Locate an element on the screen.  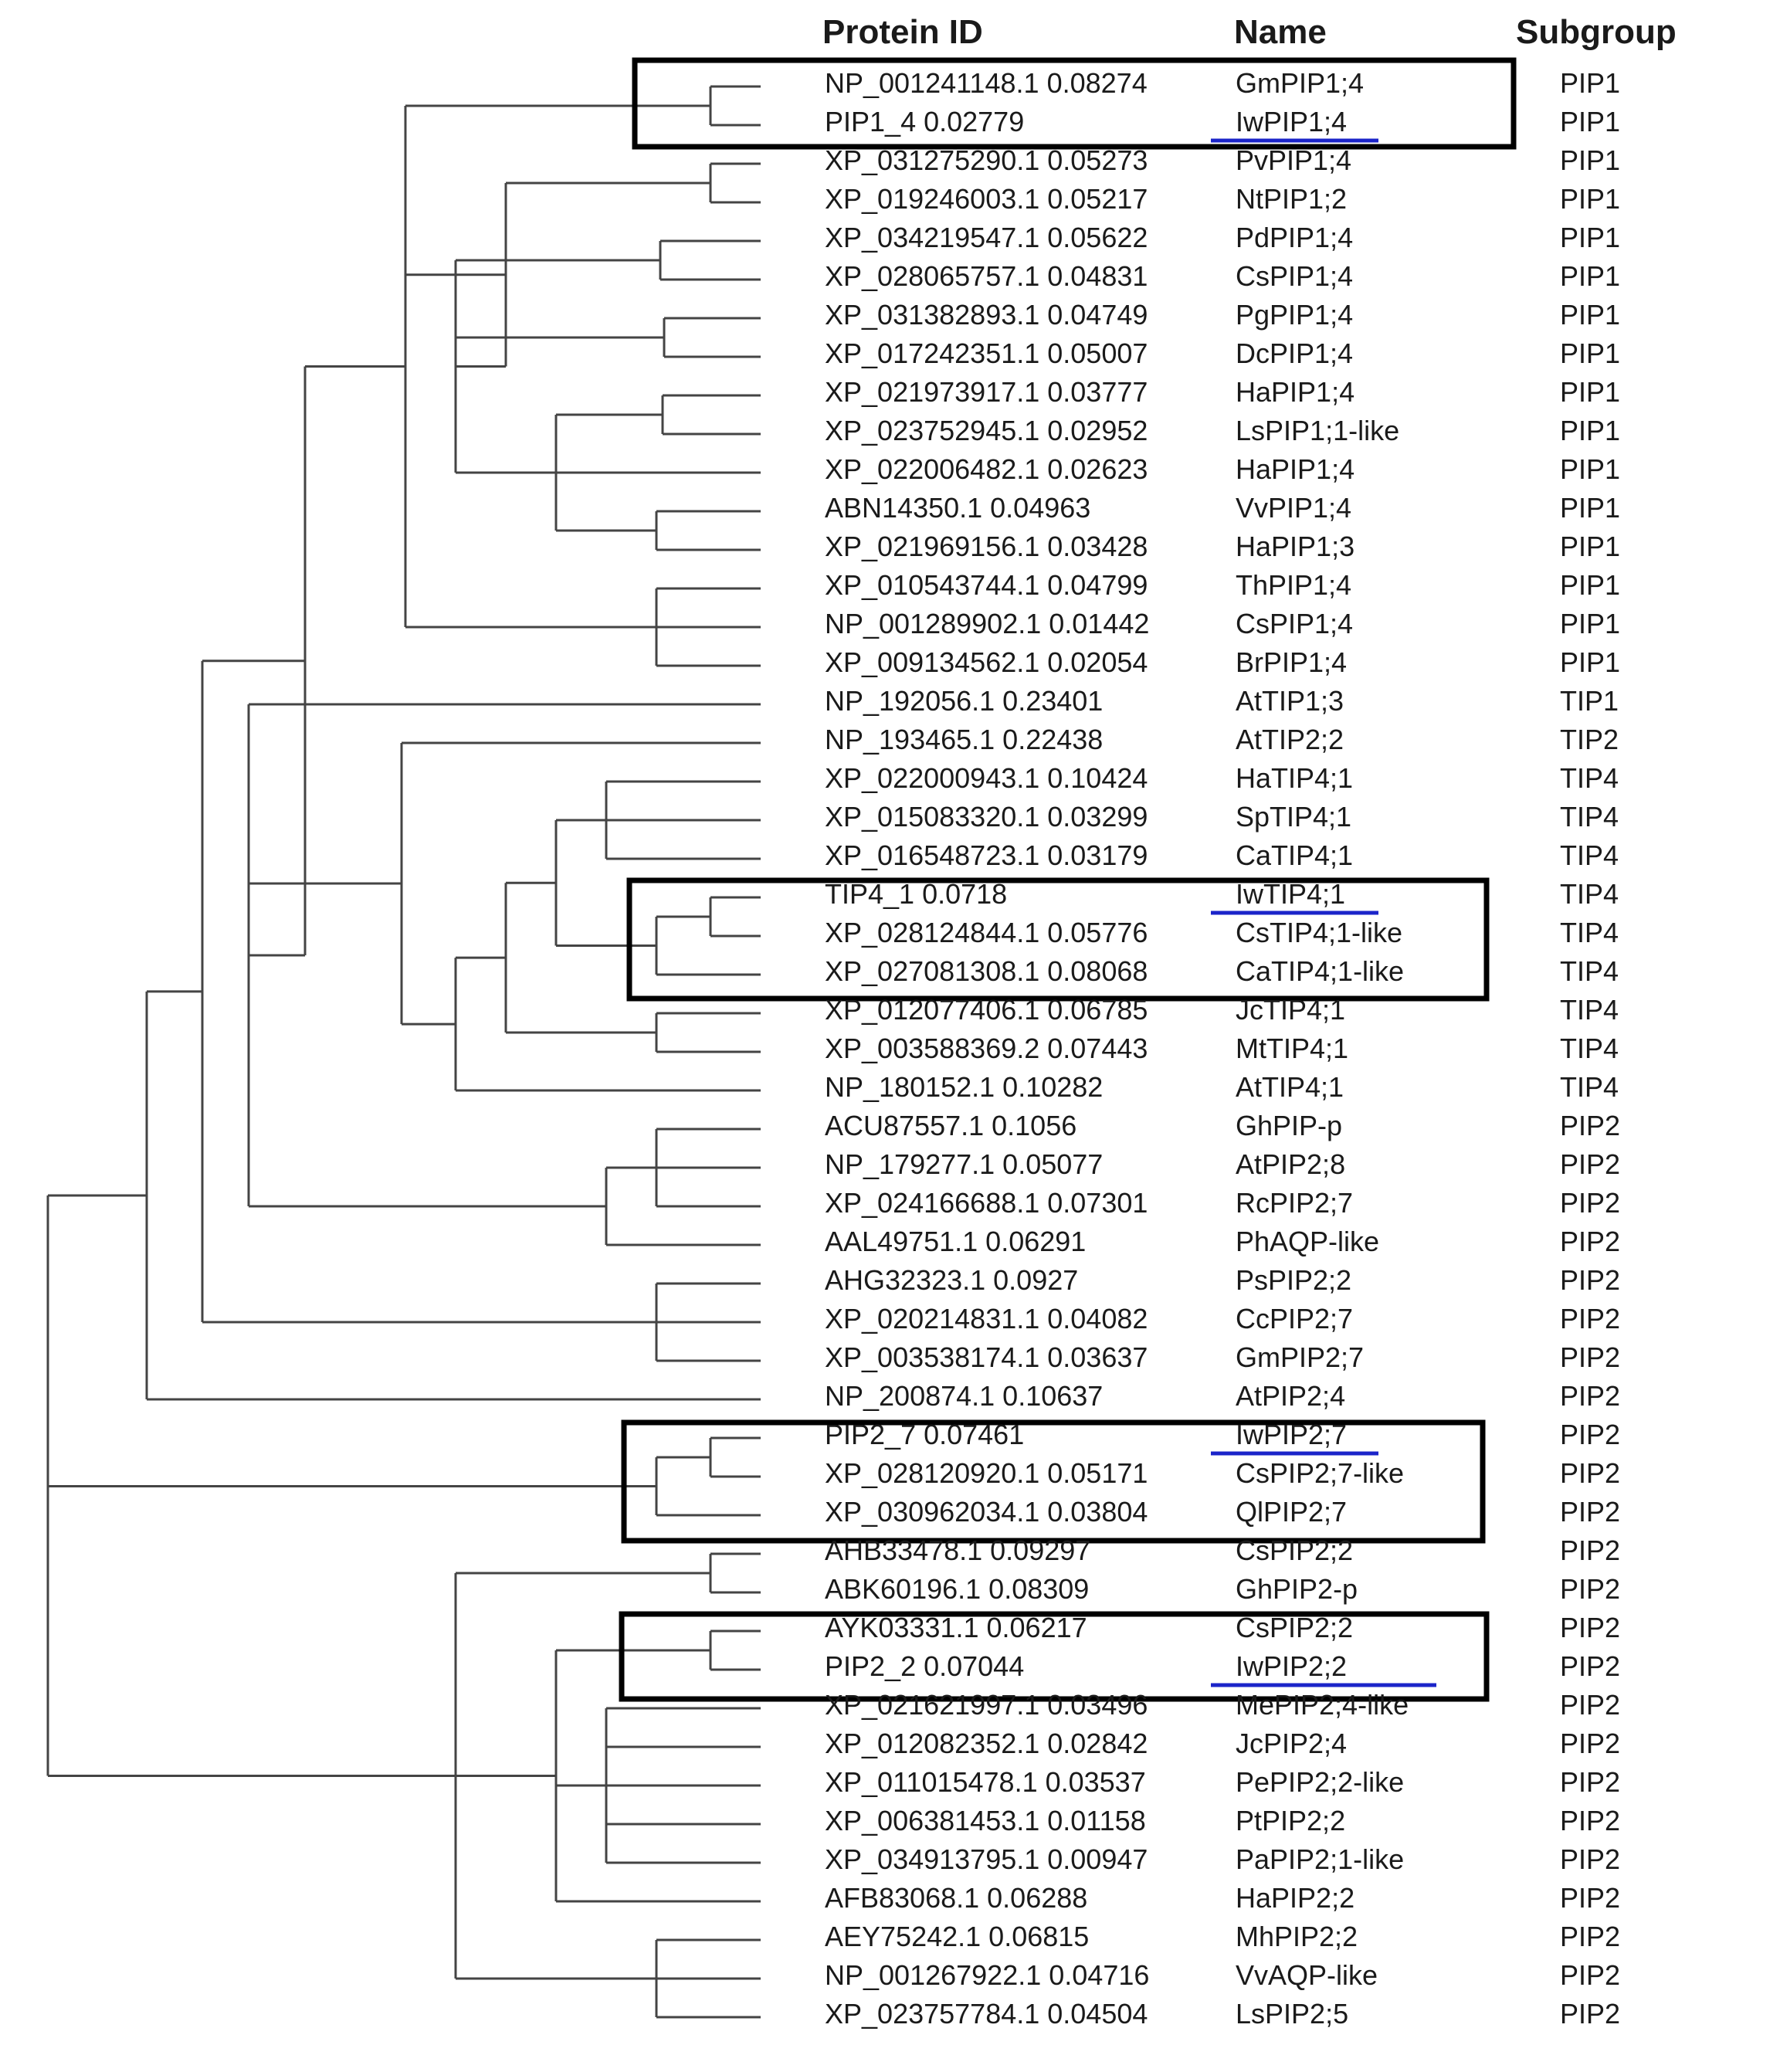
protein-id-cell: PIP2_7 0.07461 is located at coordinates (925, 1434).